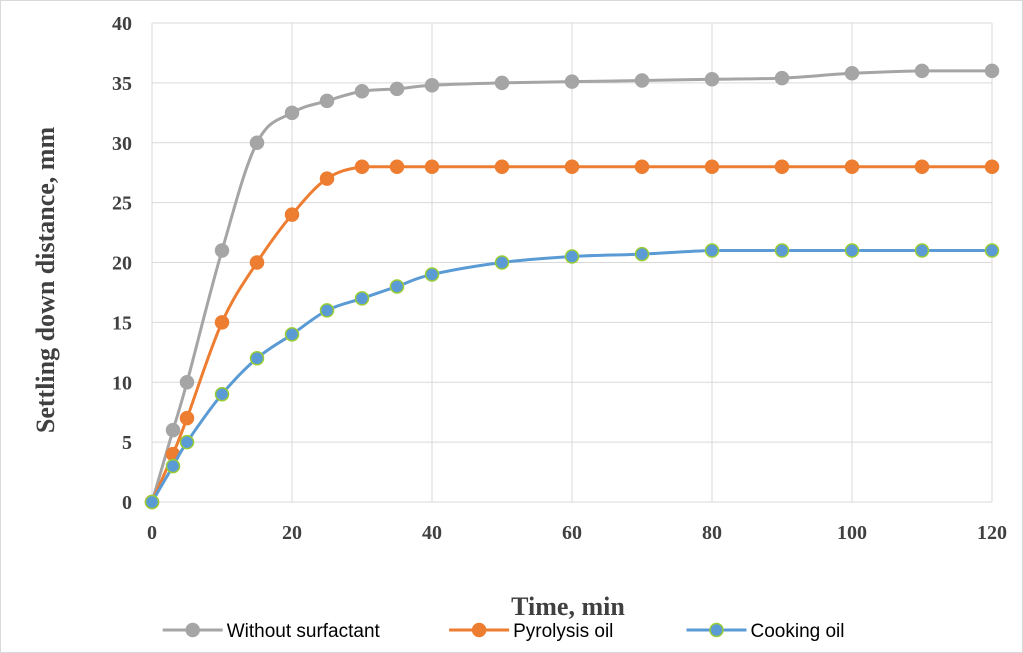 Image resolution: width=1023 pixels, height=653 pixels. I want to click on y-tick-label-5: 25, so click(122, 204).